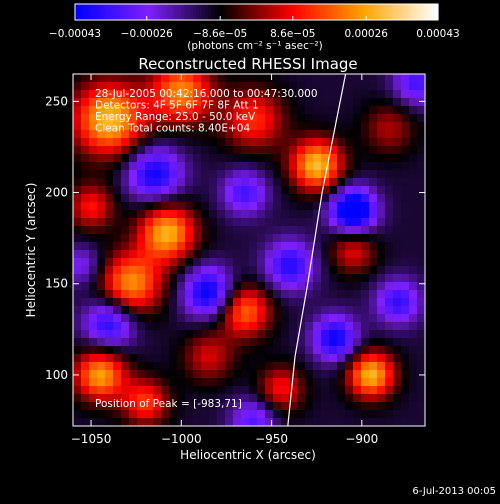 Image resolution: width=500 pixels, height=504 pixels. Describe the element at coordinates (56, 101) in the screenshot. I see `y-tick-label: 250` at that location.